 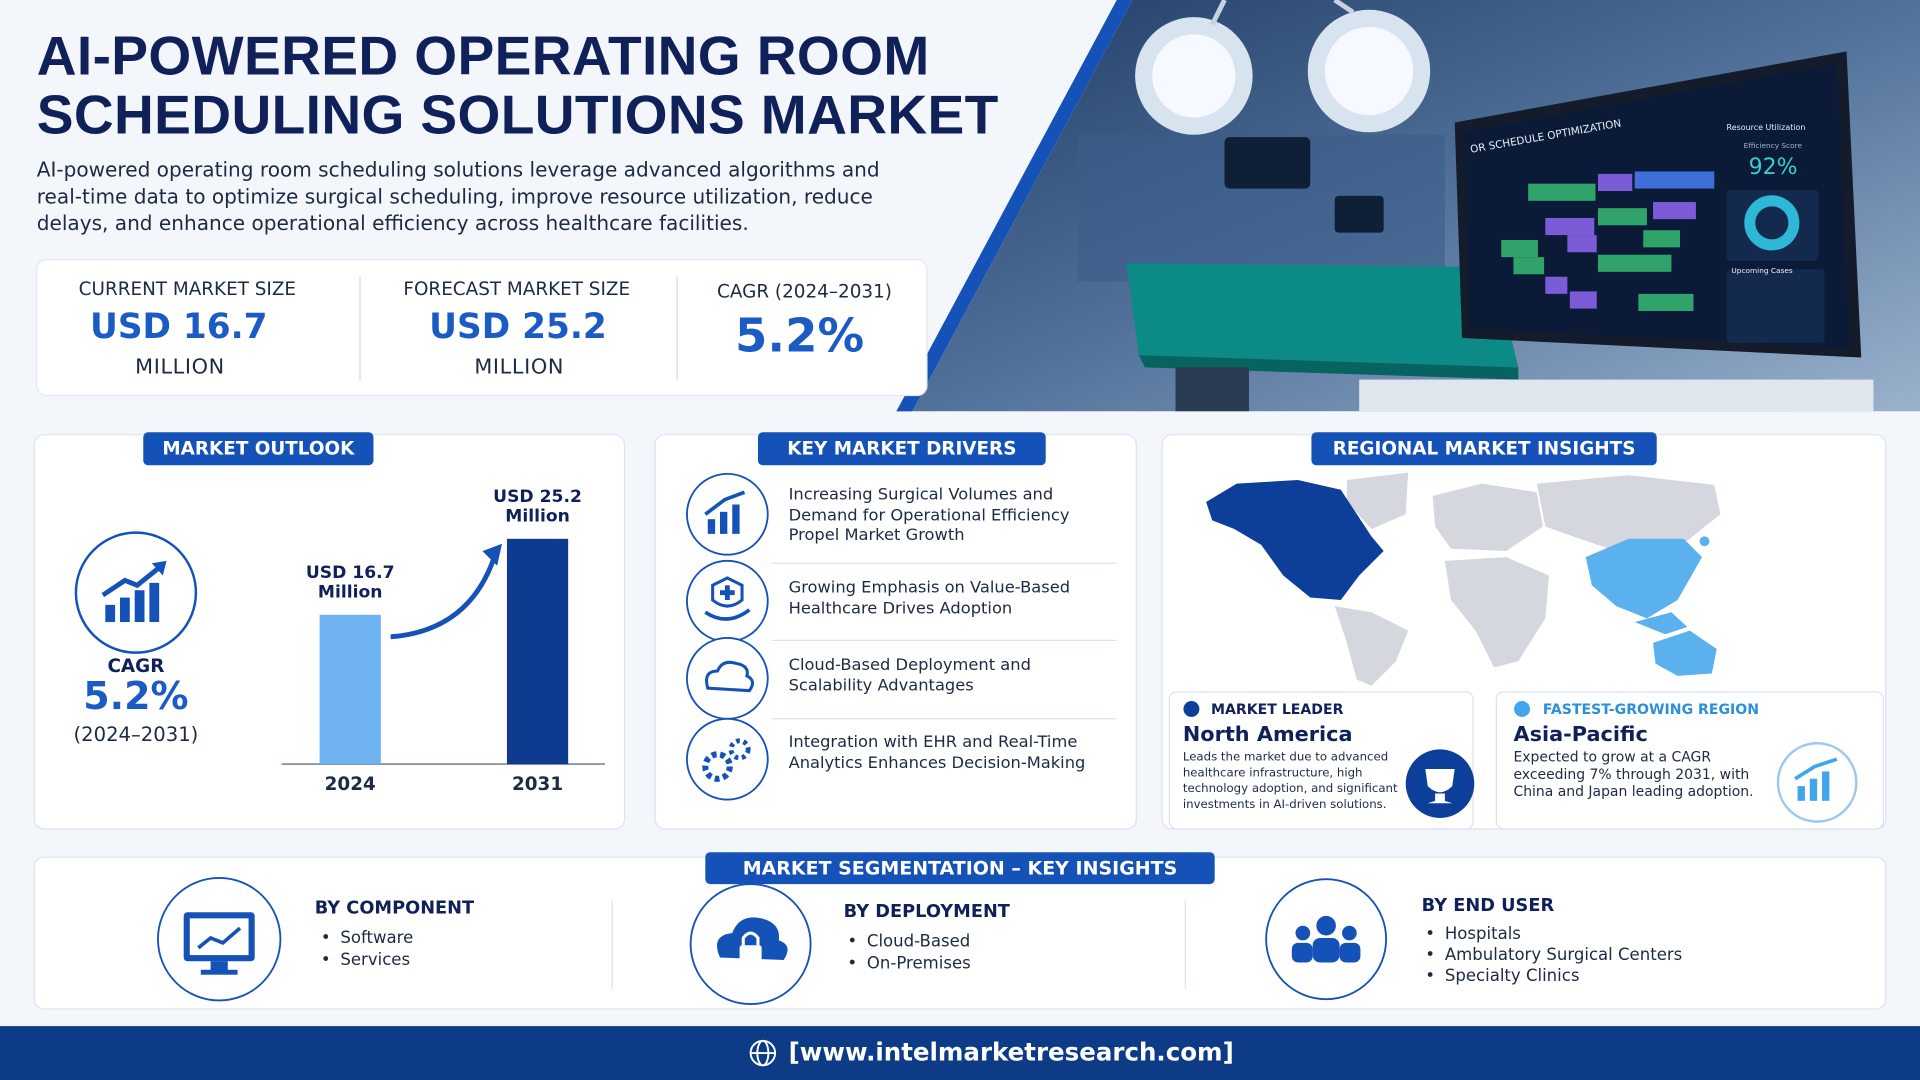 What do you see at coordinates (444, 651) in the screenshot?
I see `outlook-chart` at bounding box center [444, 651].